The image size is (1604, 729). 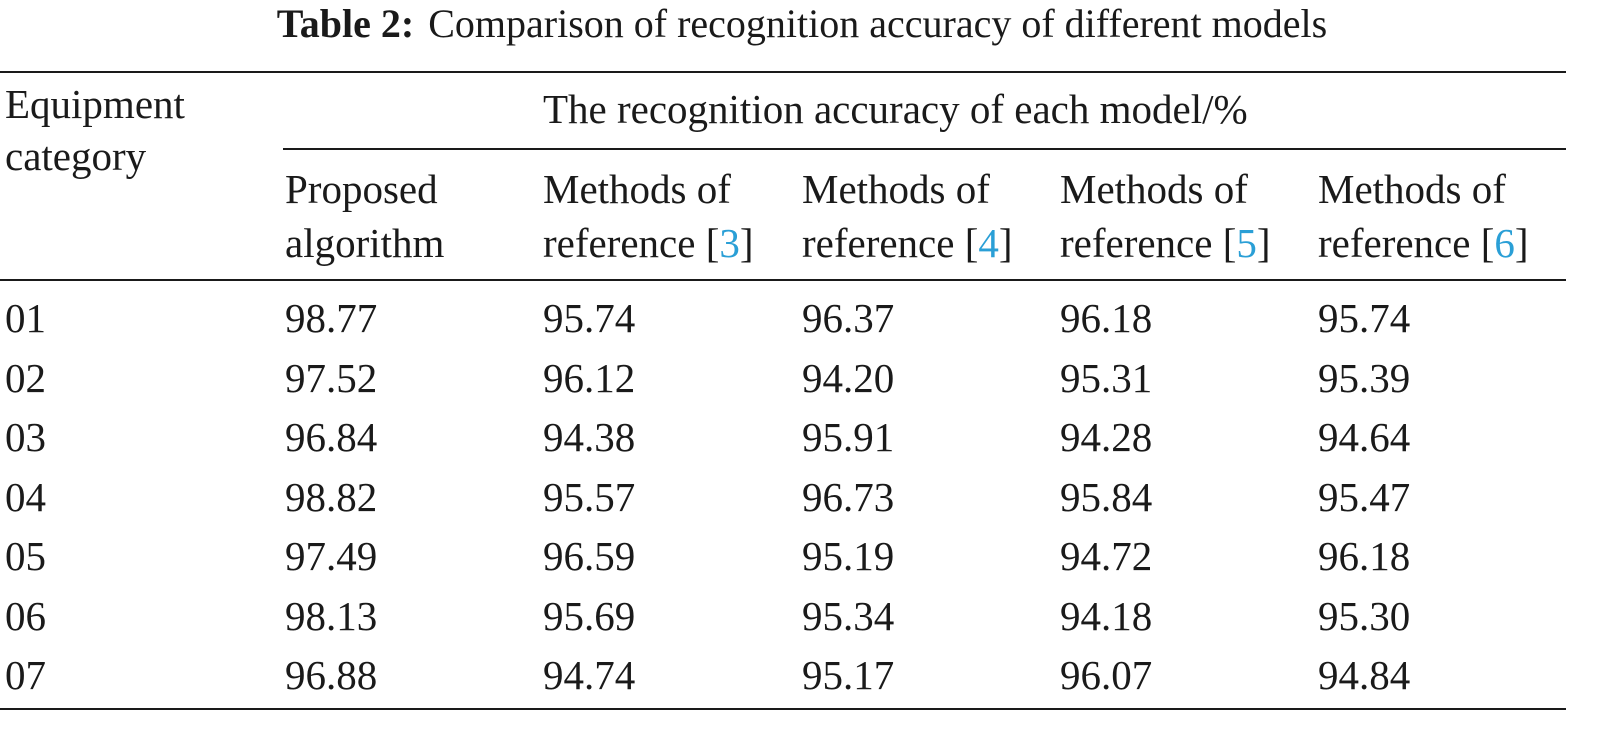 I want to click on accuracy-cell: 95.39, so click(x=1364, y=377).